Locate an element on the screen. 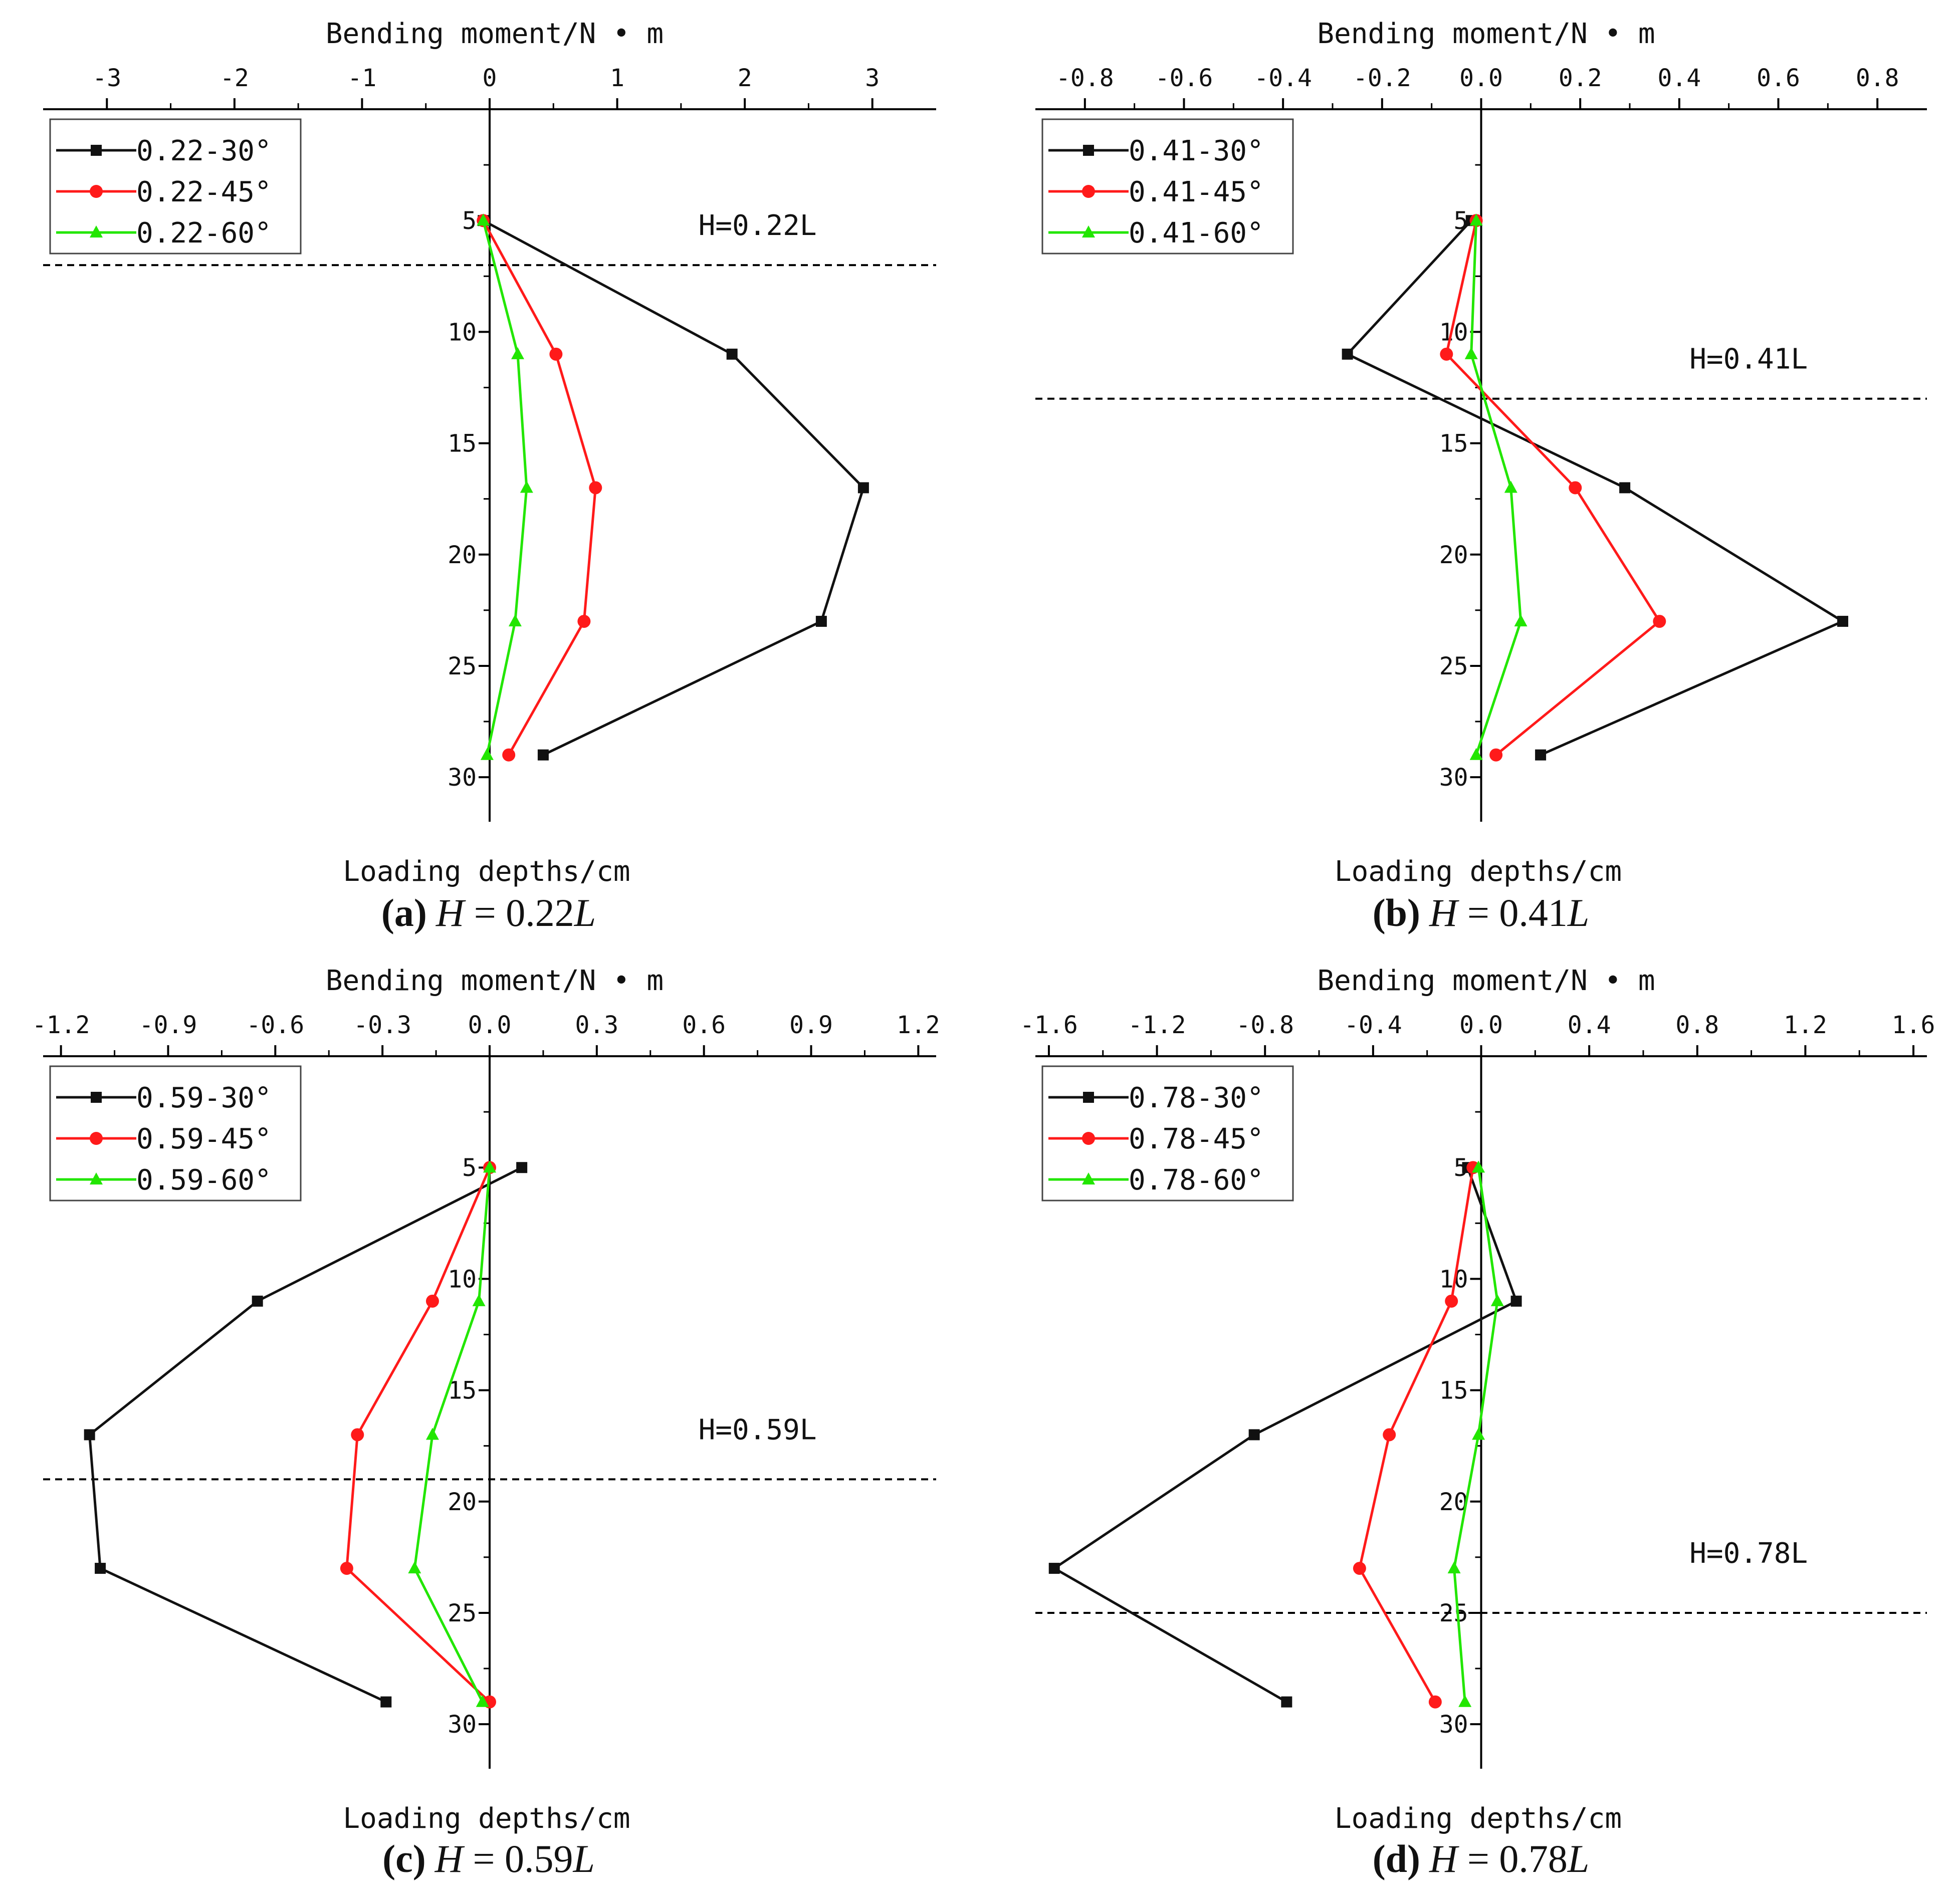  caption-label: (b) is located at coordinates (1396, 912).